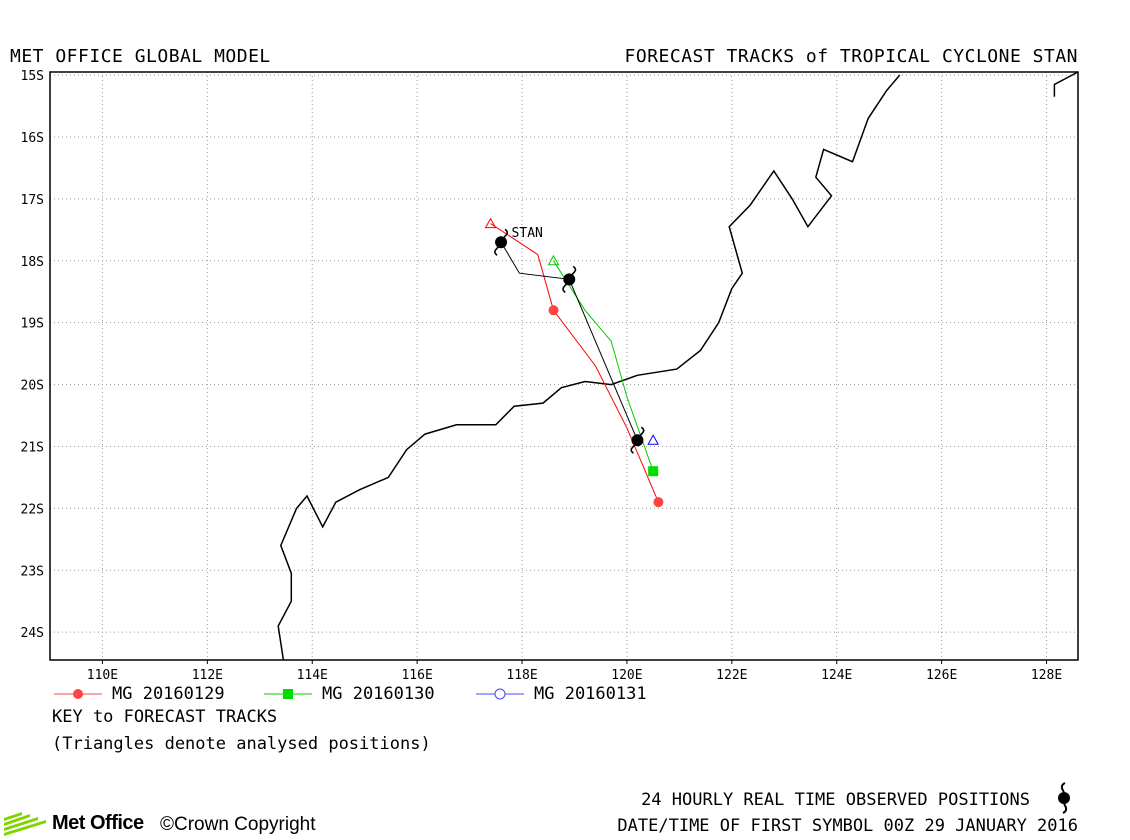 The height and width of the screenshot is (840, 1130). What do you see at coordinates (238, 824) in the screenshot?
I see `crown-copyright: ©Crown Copyright` at bounding box center [238, 824].